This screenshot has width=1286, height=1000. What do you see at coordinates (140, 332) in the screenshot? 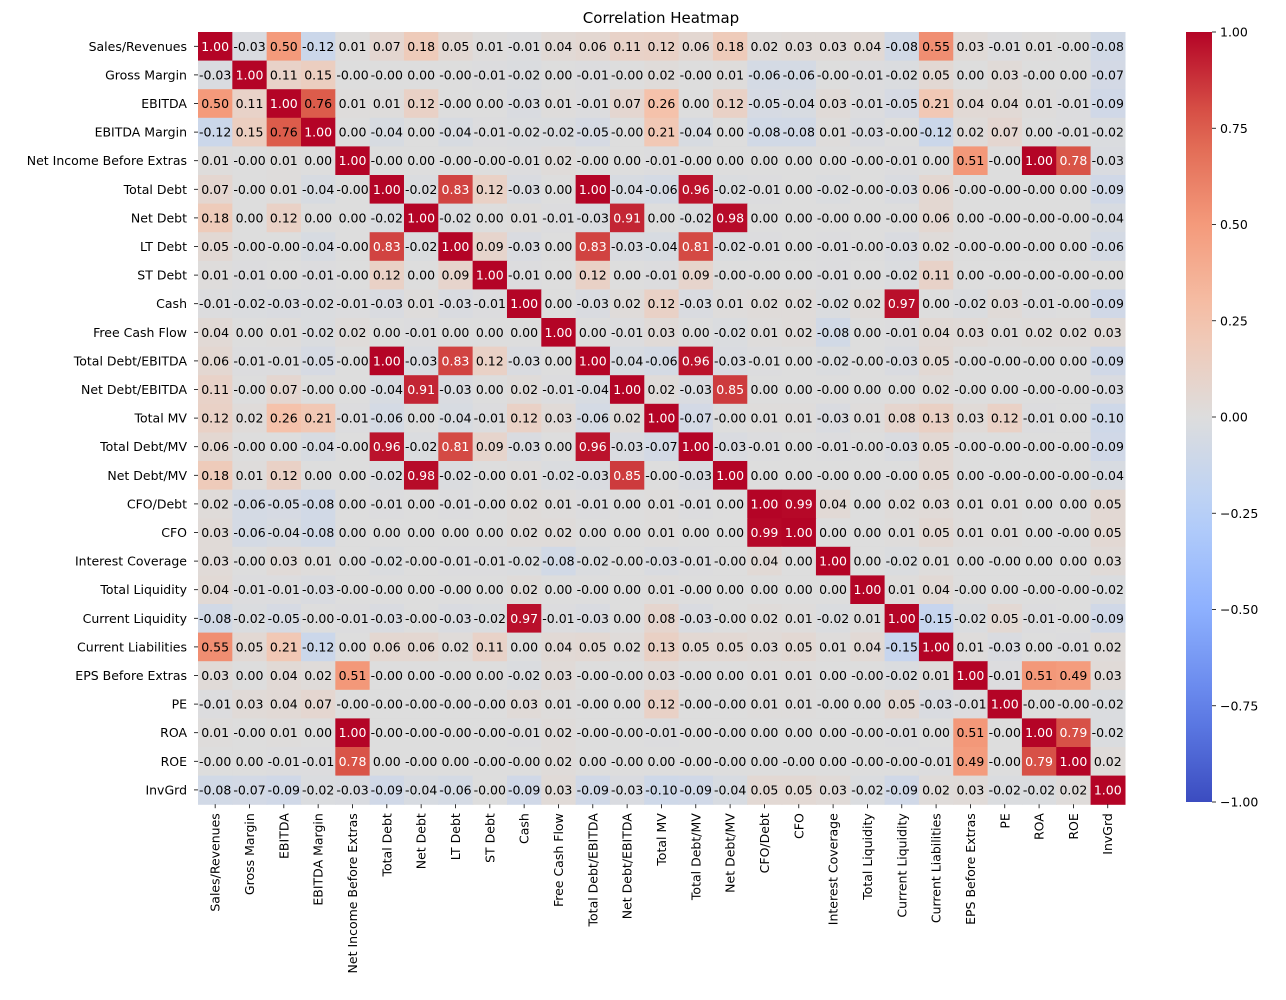
I see `y-tick-label: Free Cash Flow` at bounding box center [140, 332].